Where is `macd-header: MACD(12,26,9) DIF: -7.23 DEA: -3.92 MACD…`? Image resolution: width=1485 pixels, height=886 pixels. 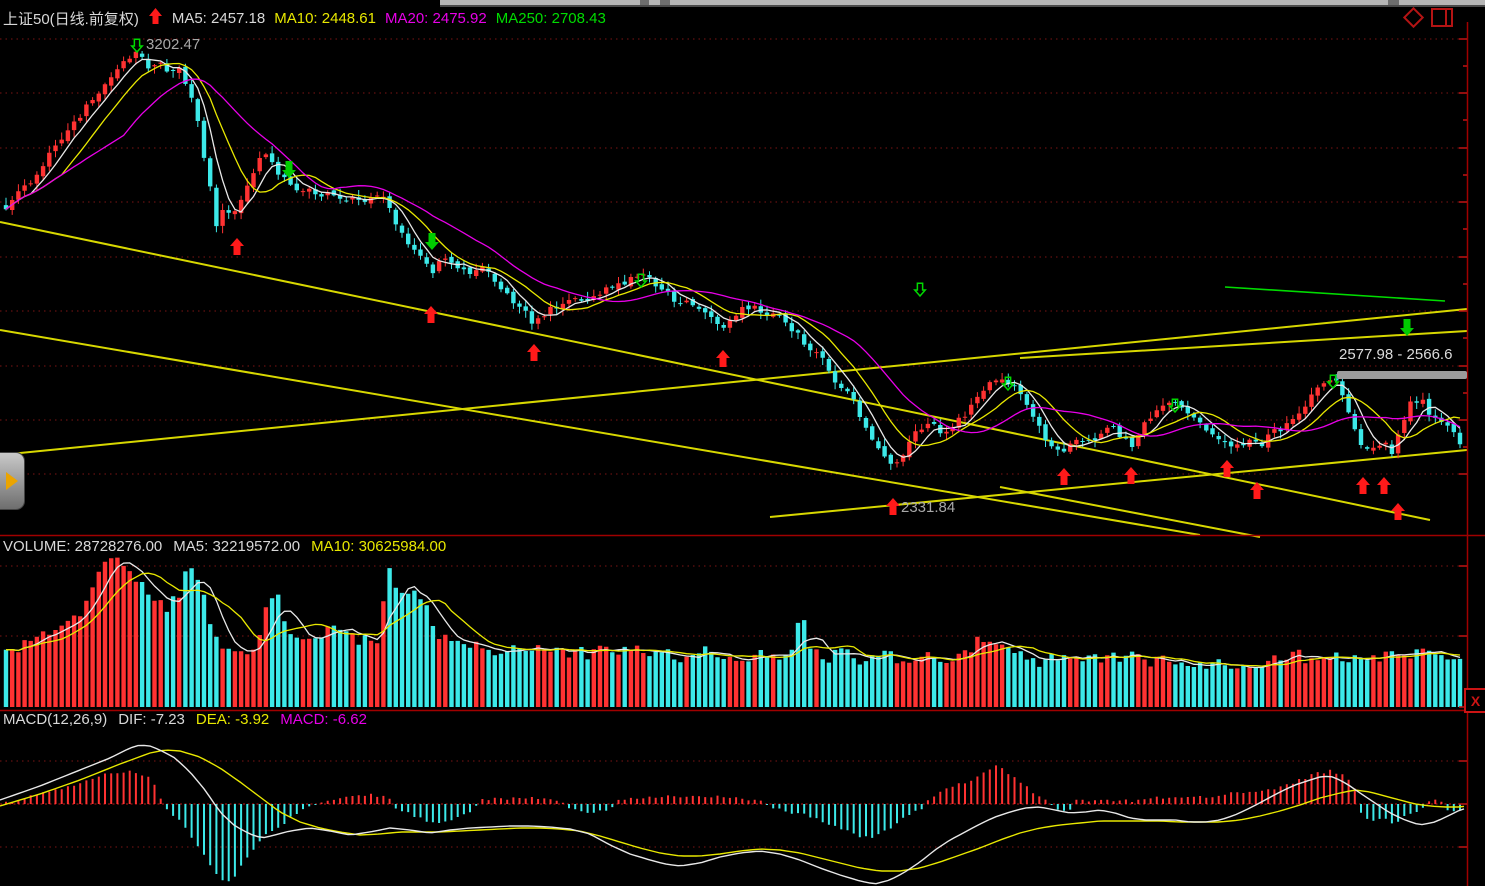
macd-header: MACD(12,26,9) DIF: -7.23 DEA: -3.92 MACD… is located at coordinates (185, 719).